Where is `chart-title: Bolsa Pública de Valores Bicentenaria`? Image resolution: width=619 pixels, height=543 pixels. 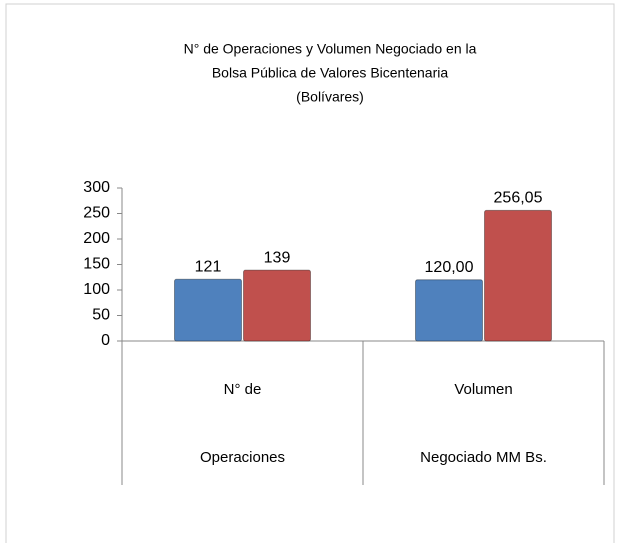 chart-title: Bolsa Pública de Valores Bicentenaria is located at coordinates (330, 73).